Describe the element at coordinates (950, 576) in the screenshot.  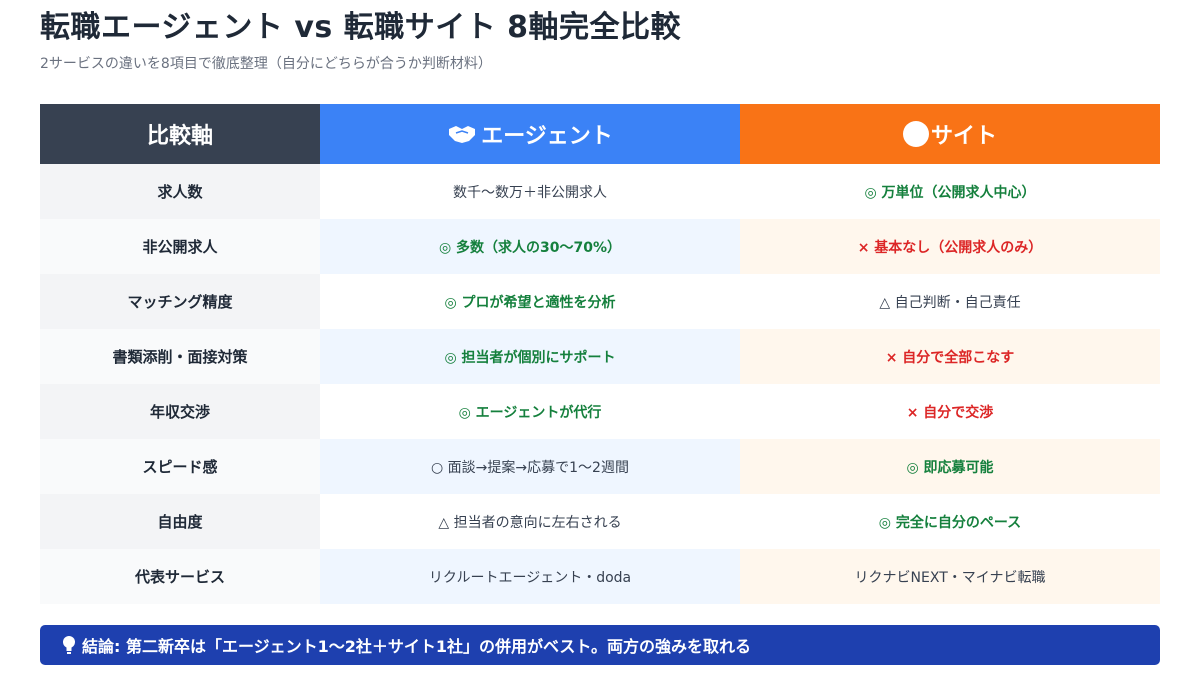
I see `row-site-value: リクナビNEXT・マイナビ転職` at that location.